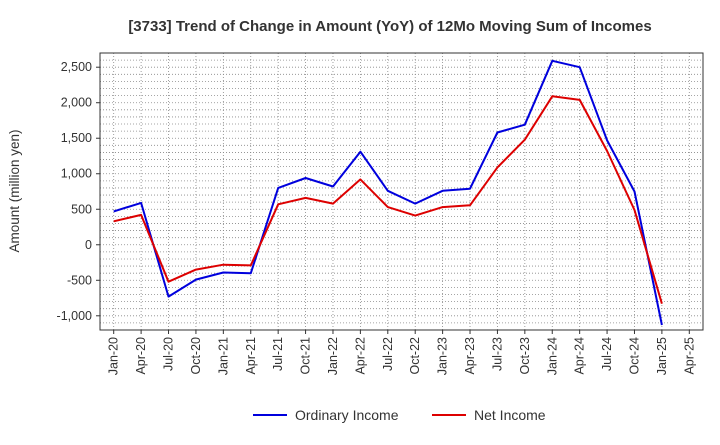 The image size is (720, 445). What do you see at coordinates (251, 356) in the screenshot?
I see `x-tick-label: Apr-21` at bounding box center [251, 356].